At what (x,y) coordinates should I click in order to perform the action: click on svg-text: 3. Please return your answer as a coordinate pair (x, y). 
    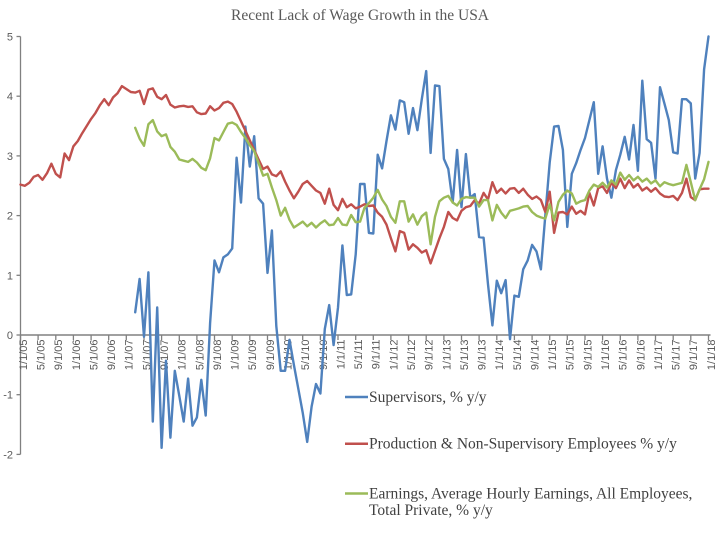
    Looking at the image, I should click on (10, 157).